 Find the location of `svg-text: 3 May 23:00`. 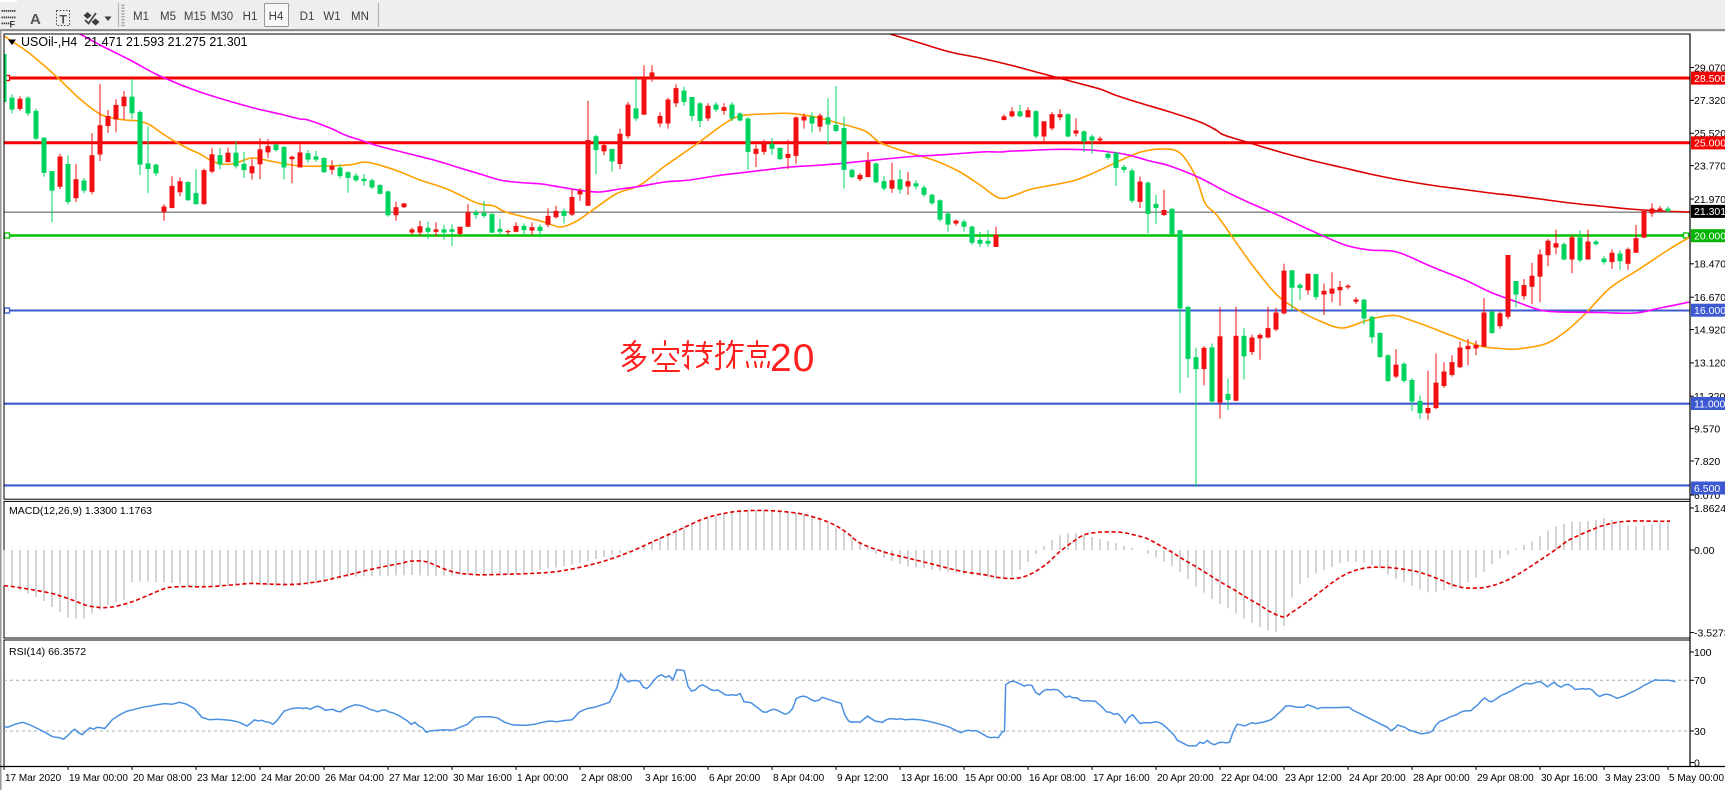

svg-text: 3 May 23:00 is located at coordinates (1632, 778).